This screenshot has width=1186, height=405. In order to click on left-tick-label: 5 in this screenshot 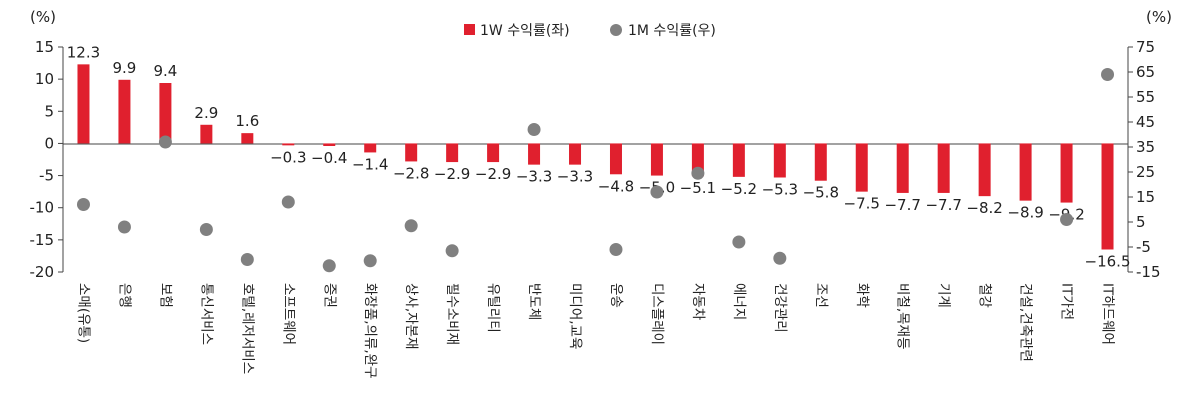, I will do `click(49, 111)`.